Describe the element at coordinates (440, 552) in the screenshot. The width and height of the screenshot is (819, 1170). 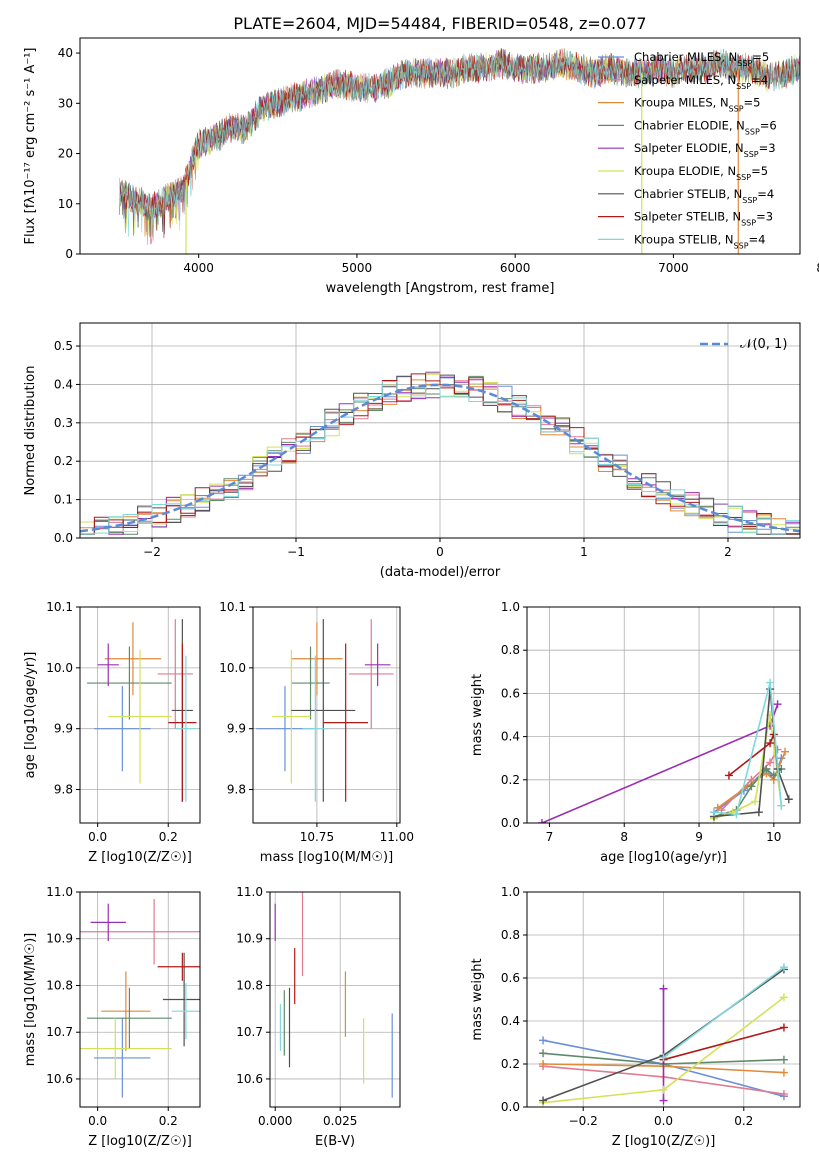
I see `x-tick-label: 0` at that location.